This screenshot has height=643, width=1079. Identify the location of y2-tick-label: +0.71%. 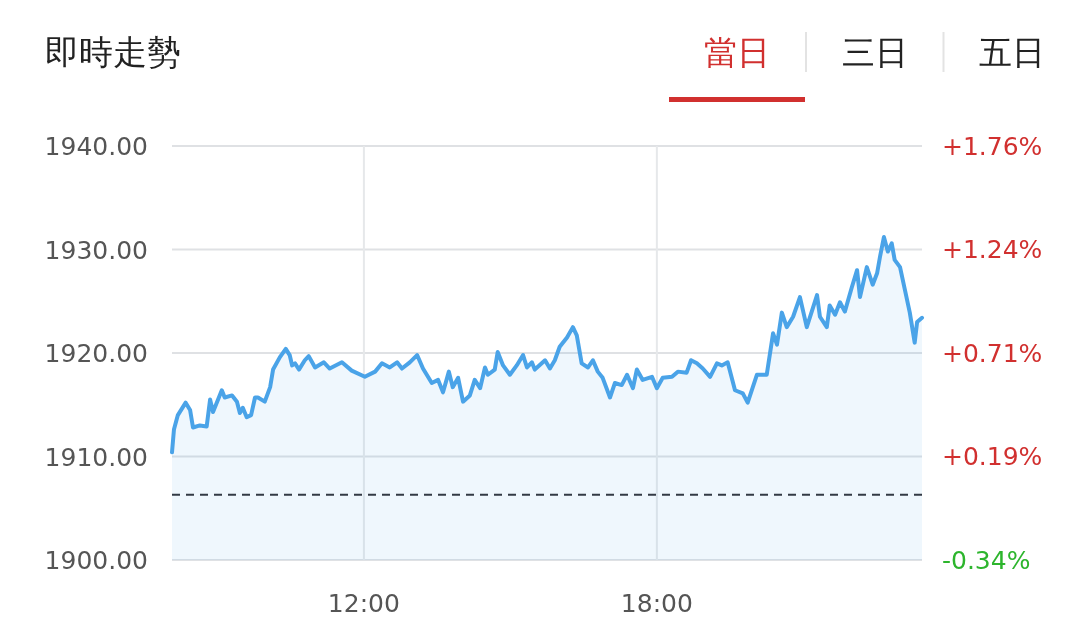
(992, 353).